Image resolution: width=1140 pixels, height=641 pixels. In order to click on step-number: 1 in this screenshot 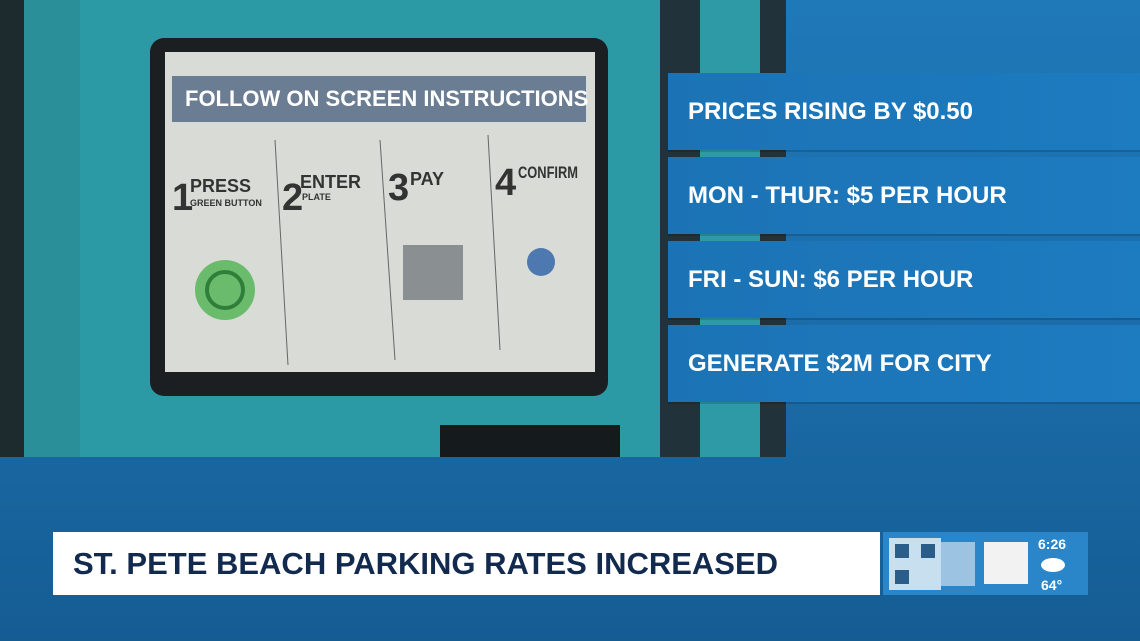, I will do `click(182, 198)`.